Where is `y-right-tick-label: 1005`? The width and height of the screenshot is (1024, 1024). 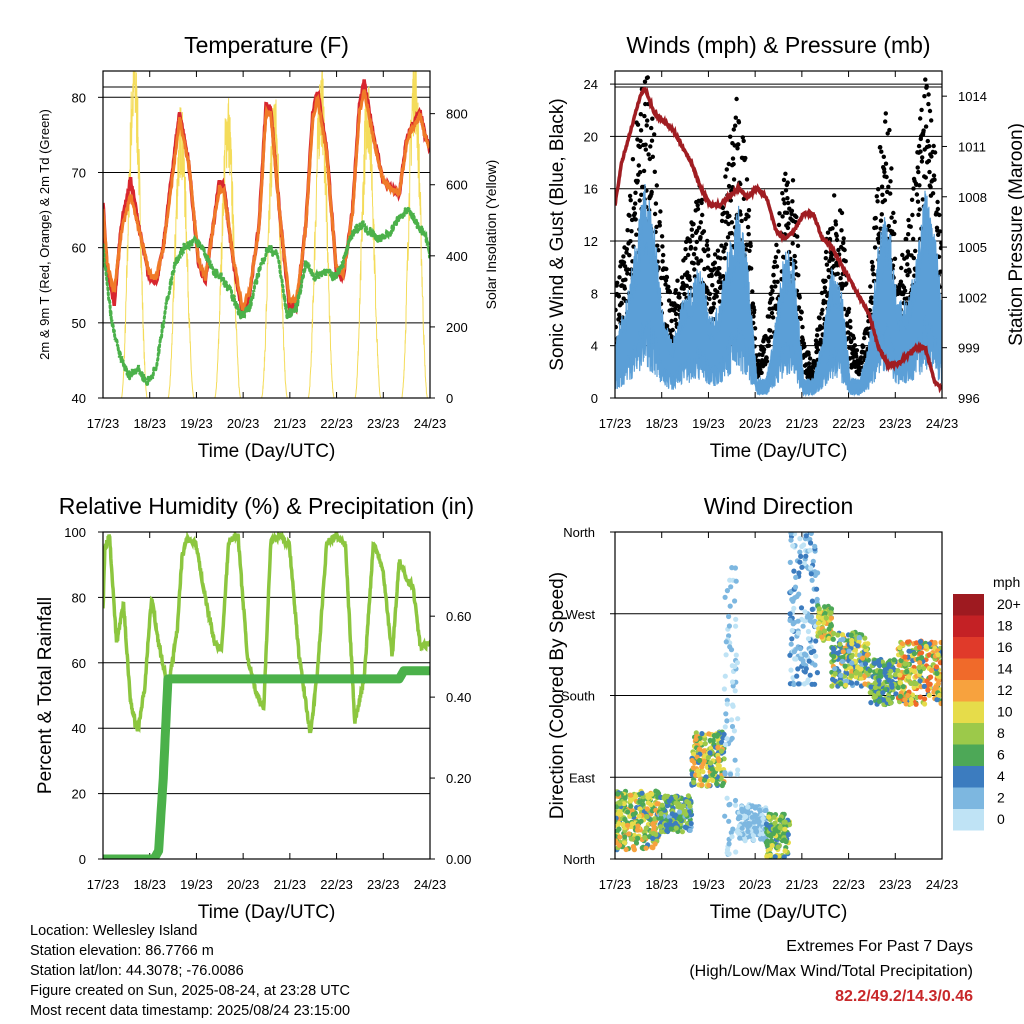 y-right-tick-label: 1005 is located at coordinates (972, 247).